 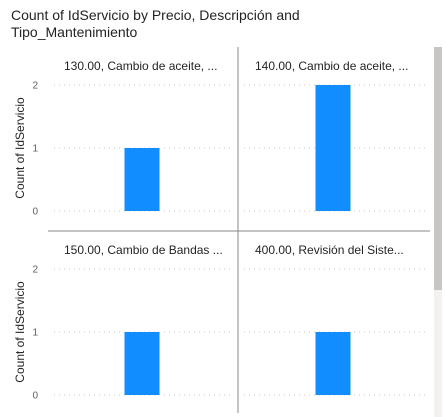 What do you see at coordinates (438, 168) in the screenshot?
I see `scrollbar-thumb` at bounding box center [438, 168].